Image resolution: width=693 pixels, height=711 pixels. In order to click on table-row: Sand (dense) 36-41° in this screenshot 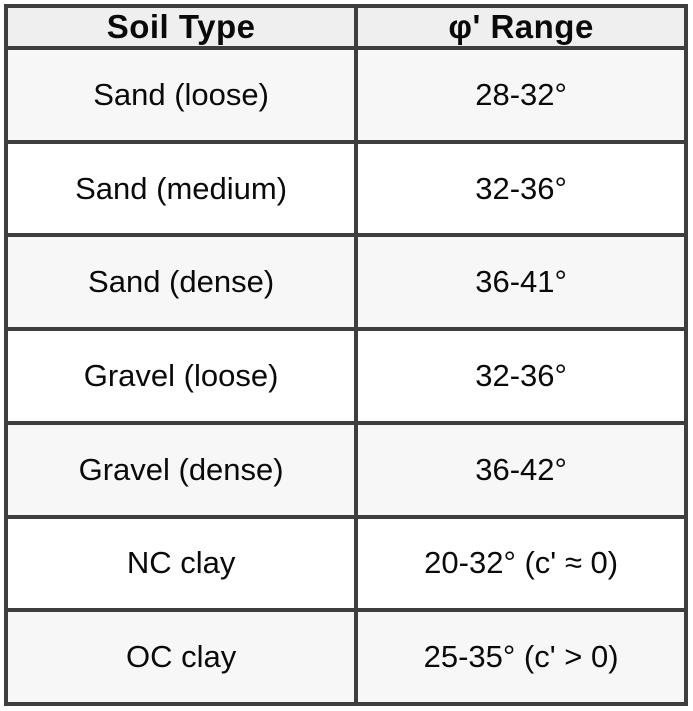, I will do `click(345, 282)`.